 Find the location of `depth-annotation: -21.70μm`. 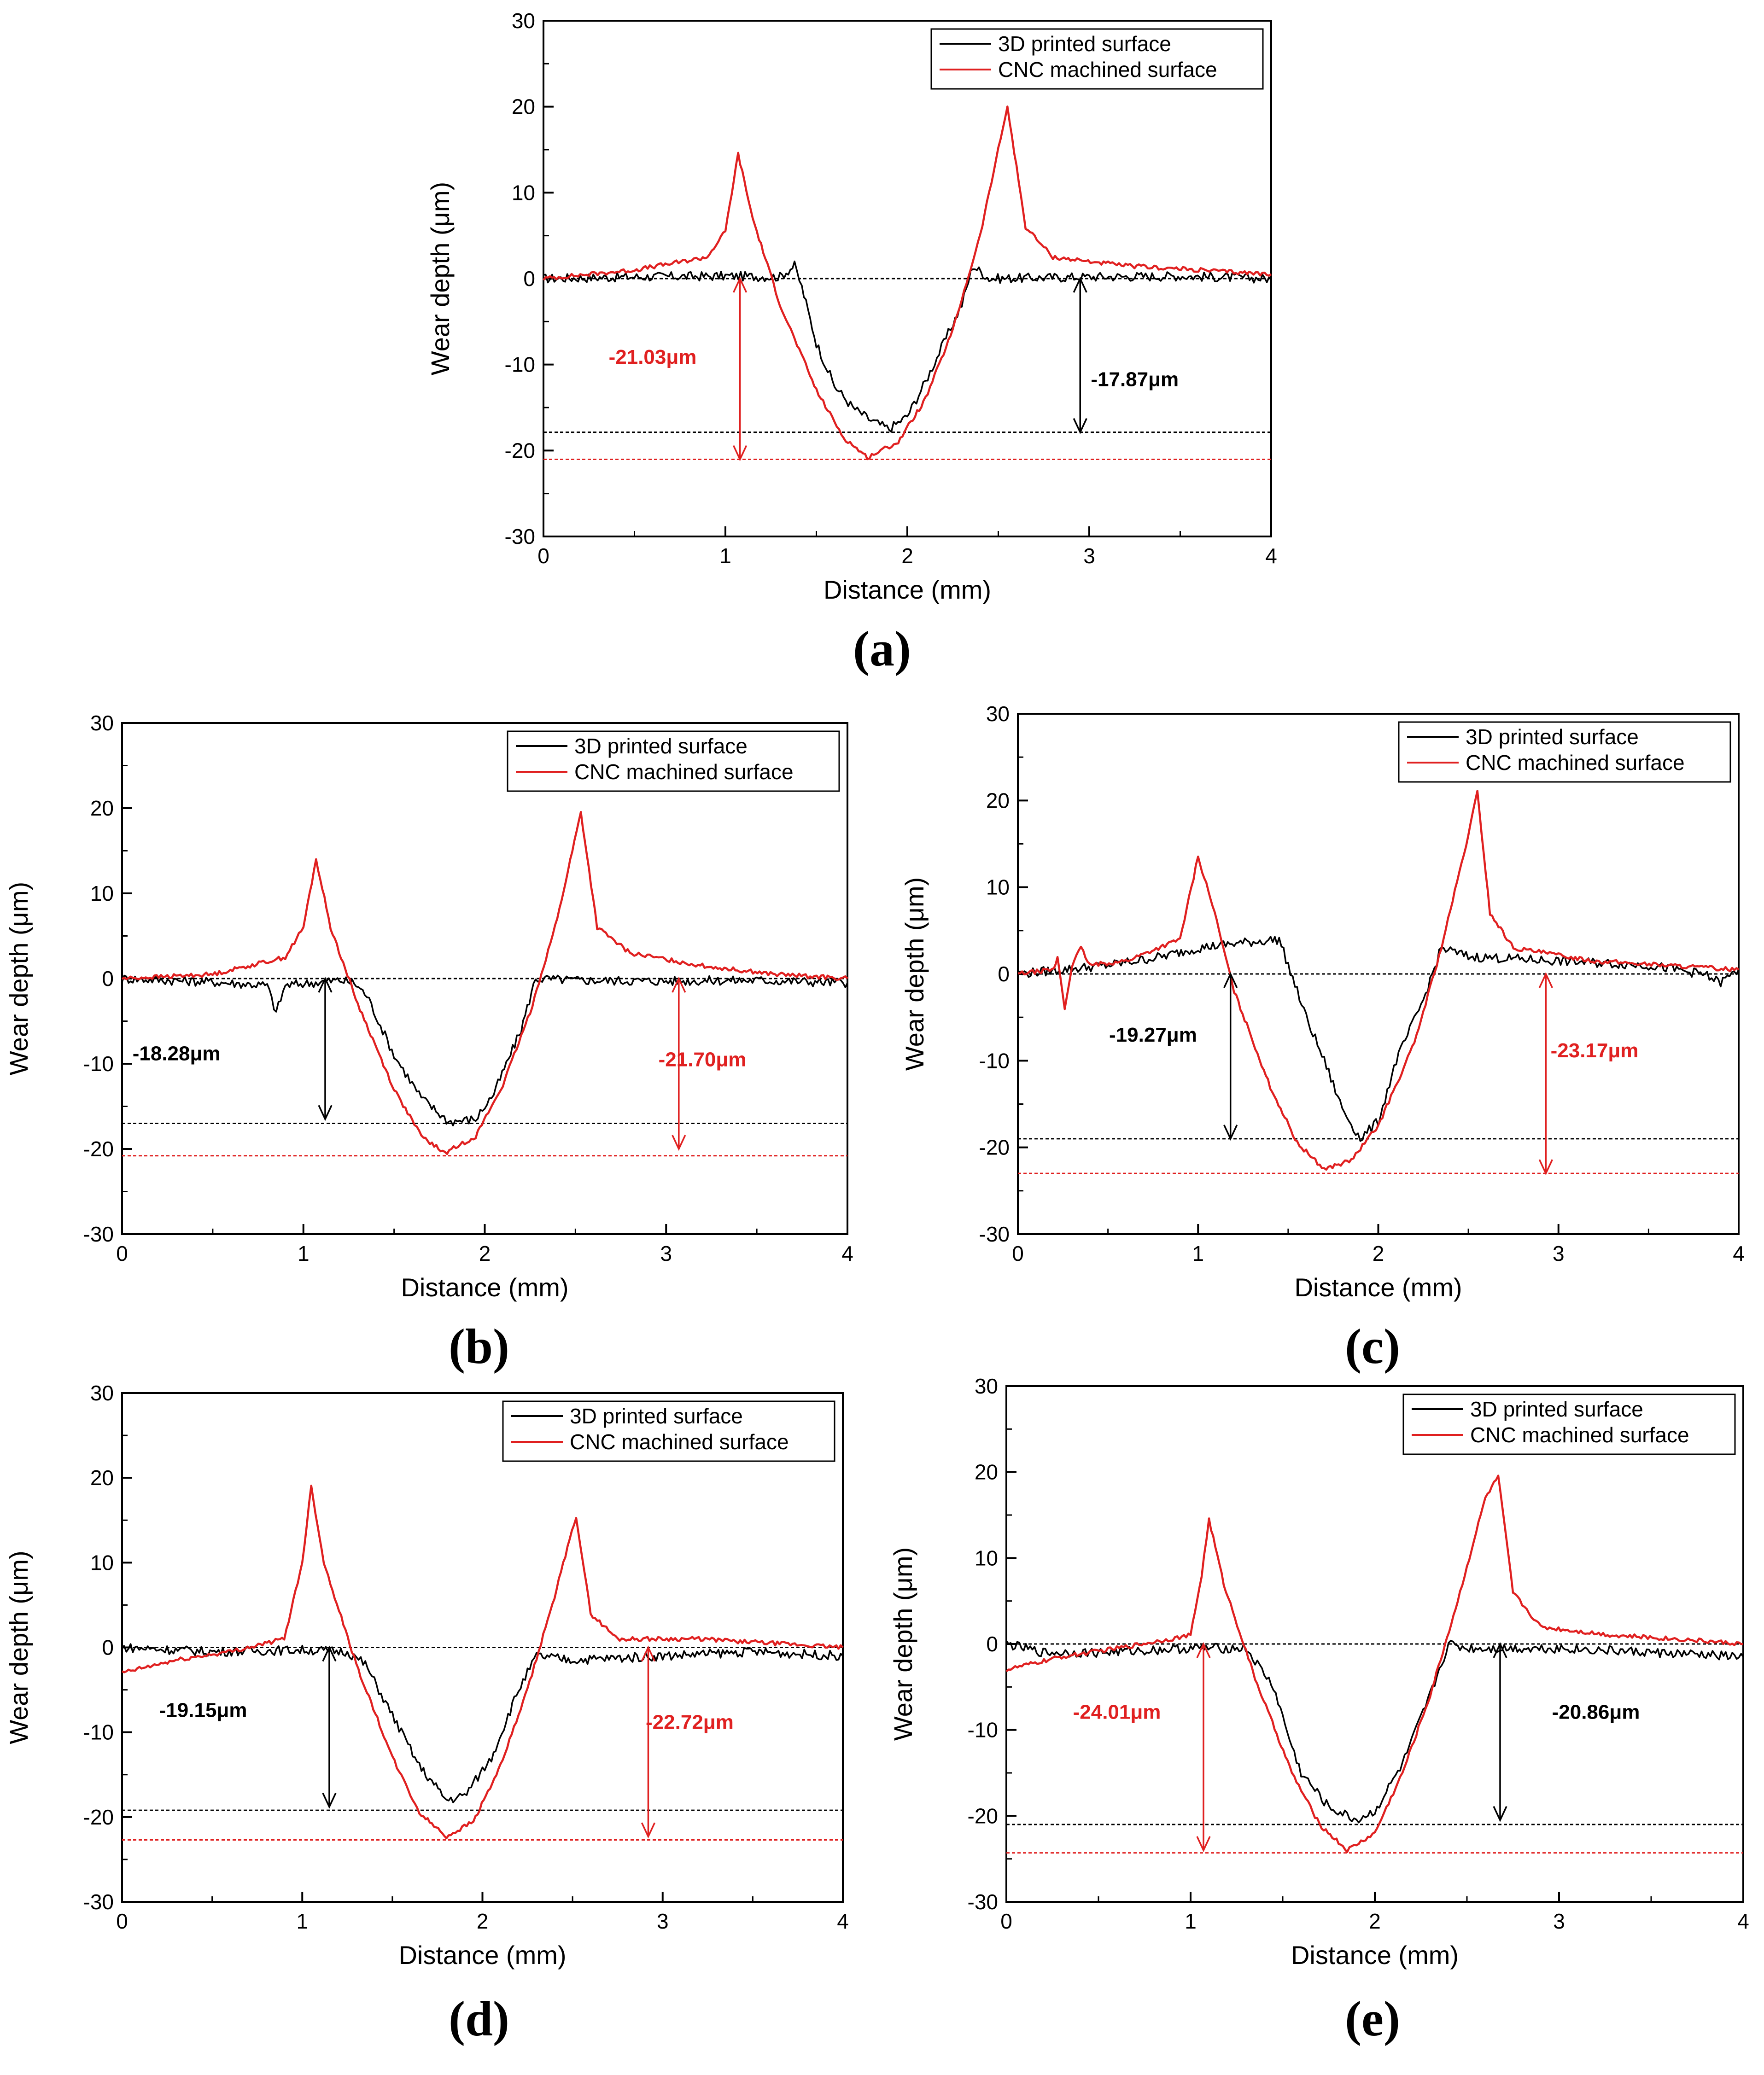

depth-annotation: -21.70μm is located at coordinates (703, 1060).